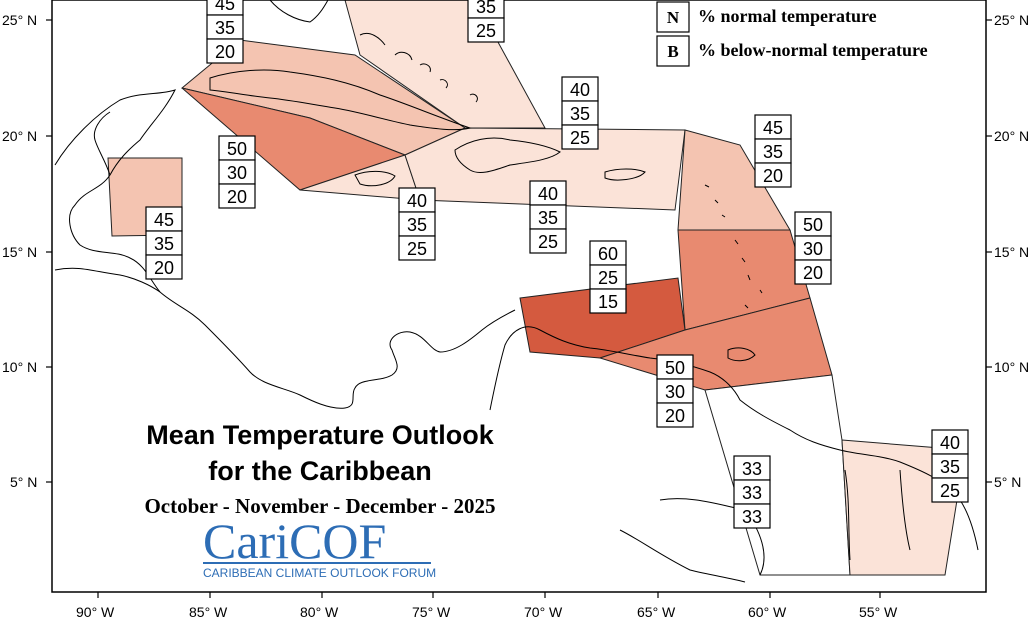 Image resolution: width=1036 pixels, height=630 pixels. I want to click on probability-box-suriname-fguiana: 40 35 25, so click(950, 466).